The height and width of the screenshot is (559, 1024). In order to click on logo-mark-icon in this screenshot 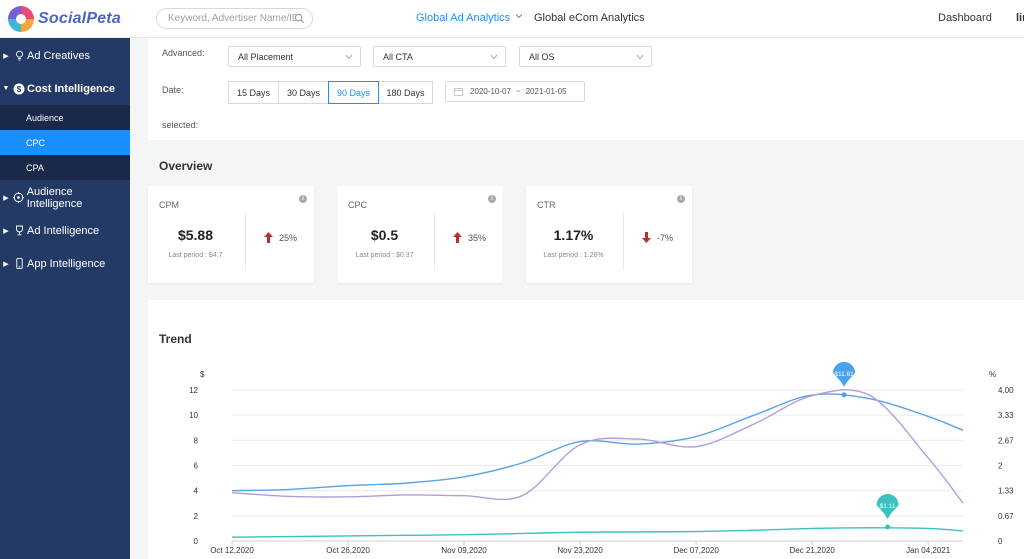, I will do `click(21, 19)`.